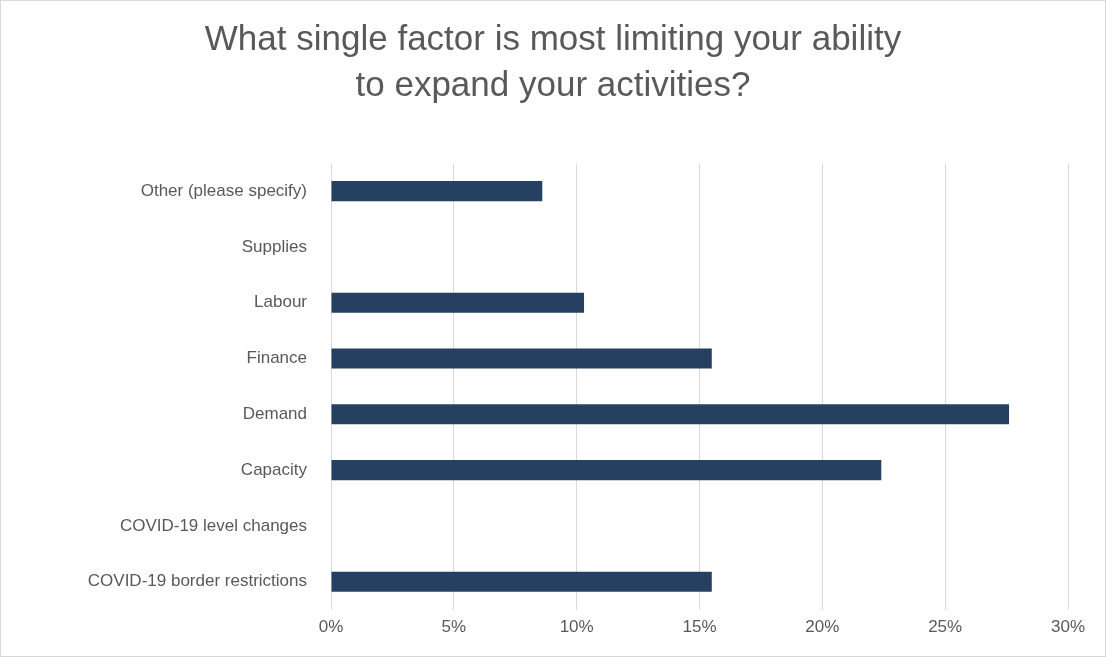 The image size is (1106, 657). I want to click on x-tick-label: 15%, so click(699, 627).